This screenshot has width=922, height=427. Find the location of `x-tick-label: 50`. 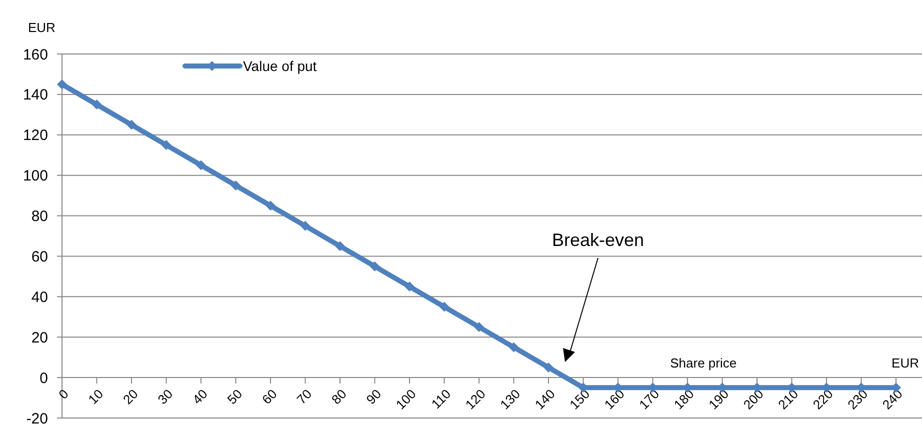

x-tick-label: 50 is located at coordinates (235, 397).